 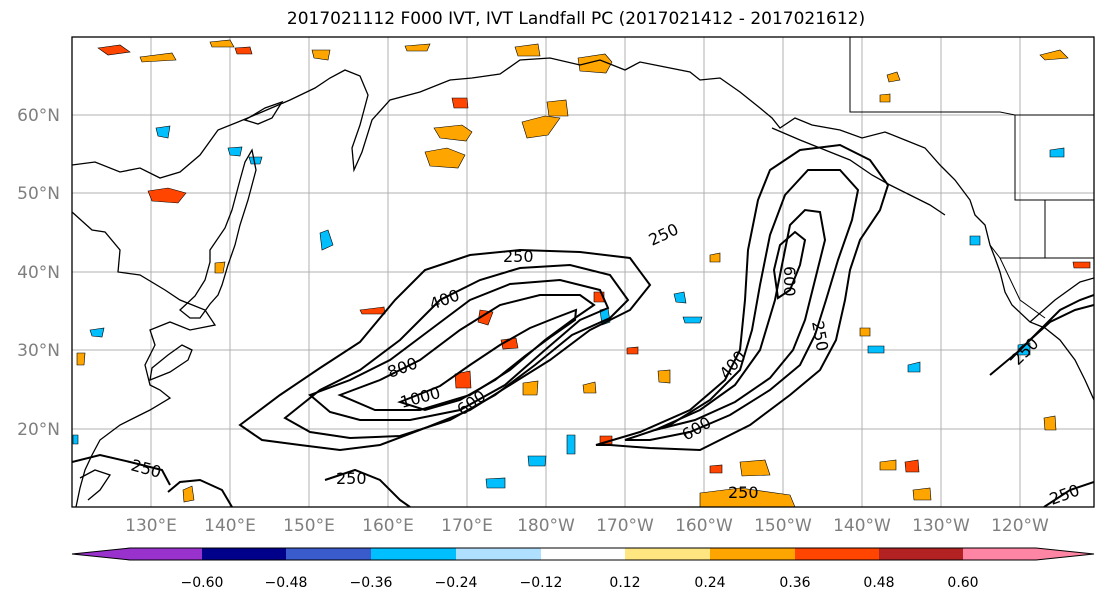 What do you see at coordinates (541, 583) in the screenshot?
I see `colorbar-tick-label: −0.12` at bounding box center [541, 583].